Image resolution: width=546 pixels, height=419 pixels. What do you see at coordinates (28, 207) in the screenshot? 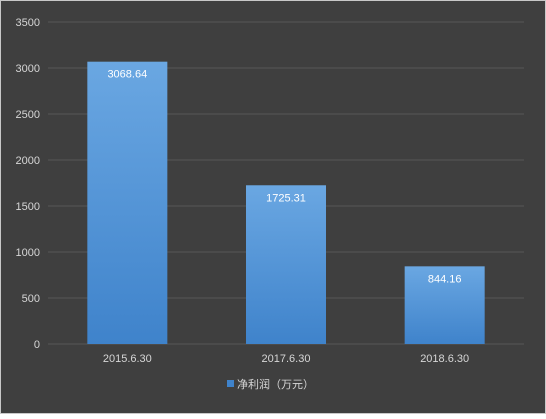
I see `y-tick-label: 1500` at bounding box center [28, 207].